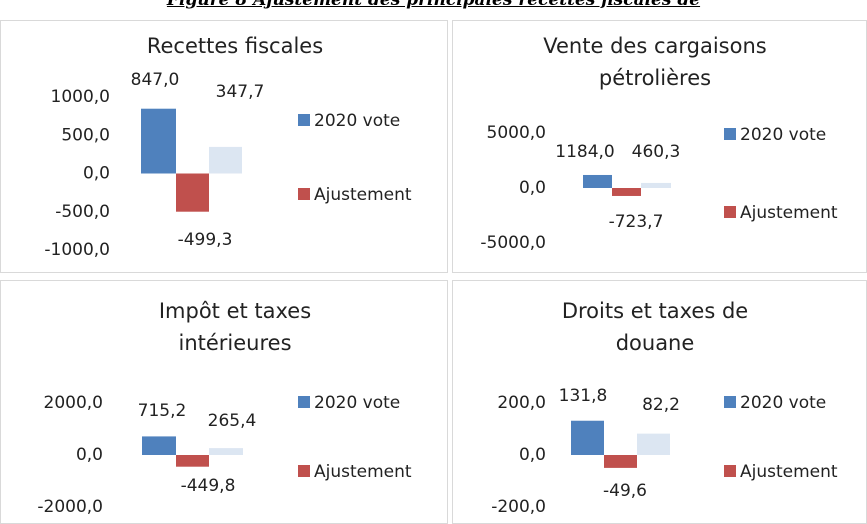 Image resolution: width=867 pixels, height=524 pixels. I want to click on data-label: 131,8, so click(583, 396).